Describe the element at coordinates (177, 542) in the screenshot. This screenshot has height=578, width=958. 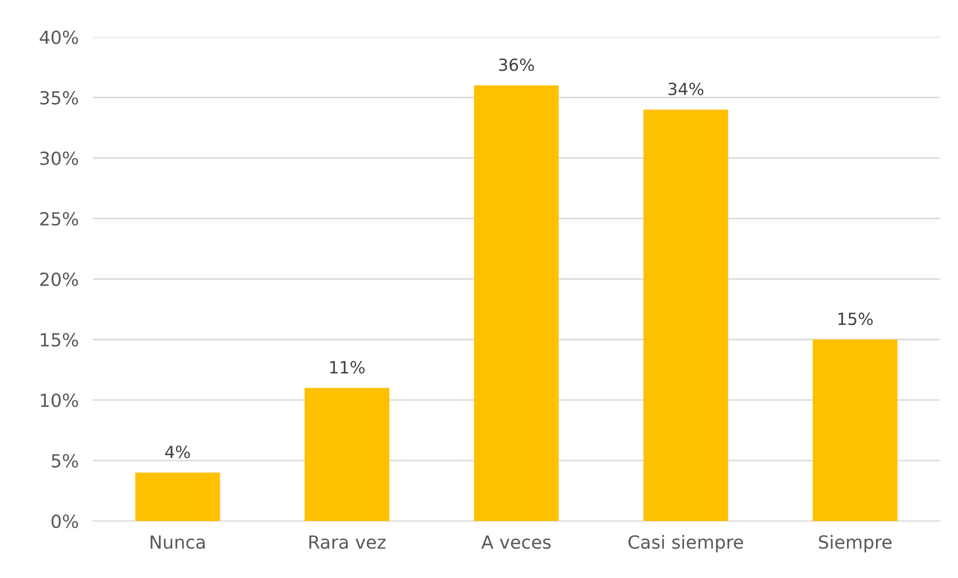
I see `x-tick-label: Nunca` at that location.